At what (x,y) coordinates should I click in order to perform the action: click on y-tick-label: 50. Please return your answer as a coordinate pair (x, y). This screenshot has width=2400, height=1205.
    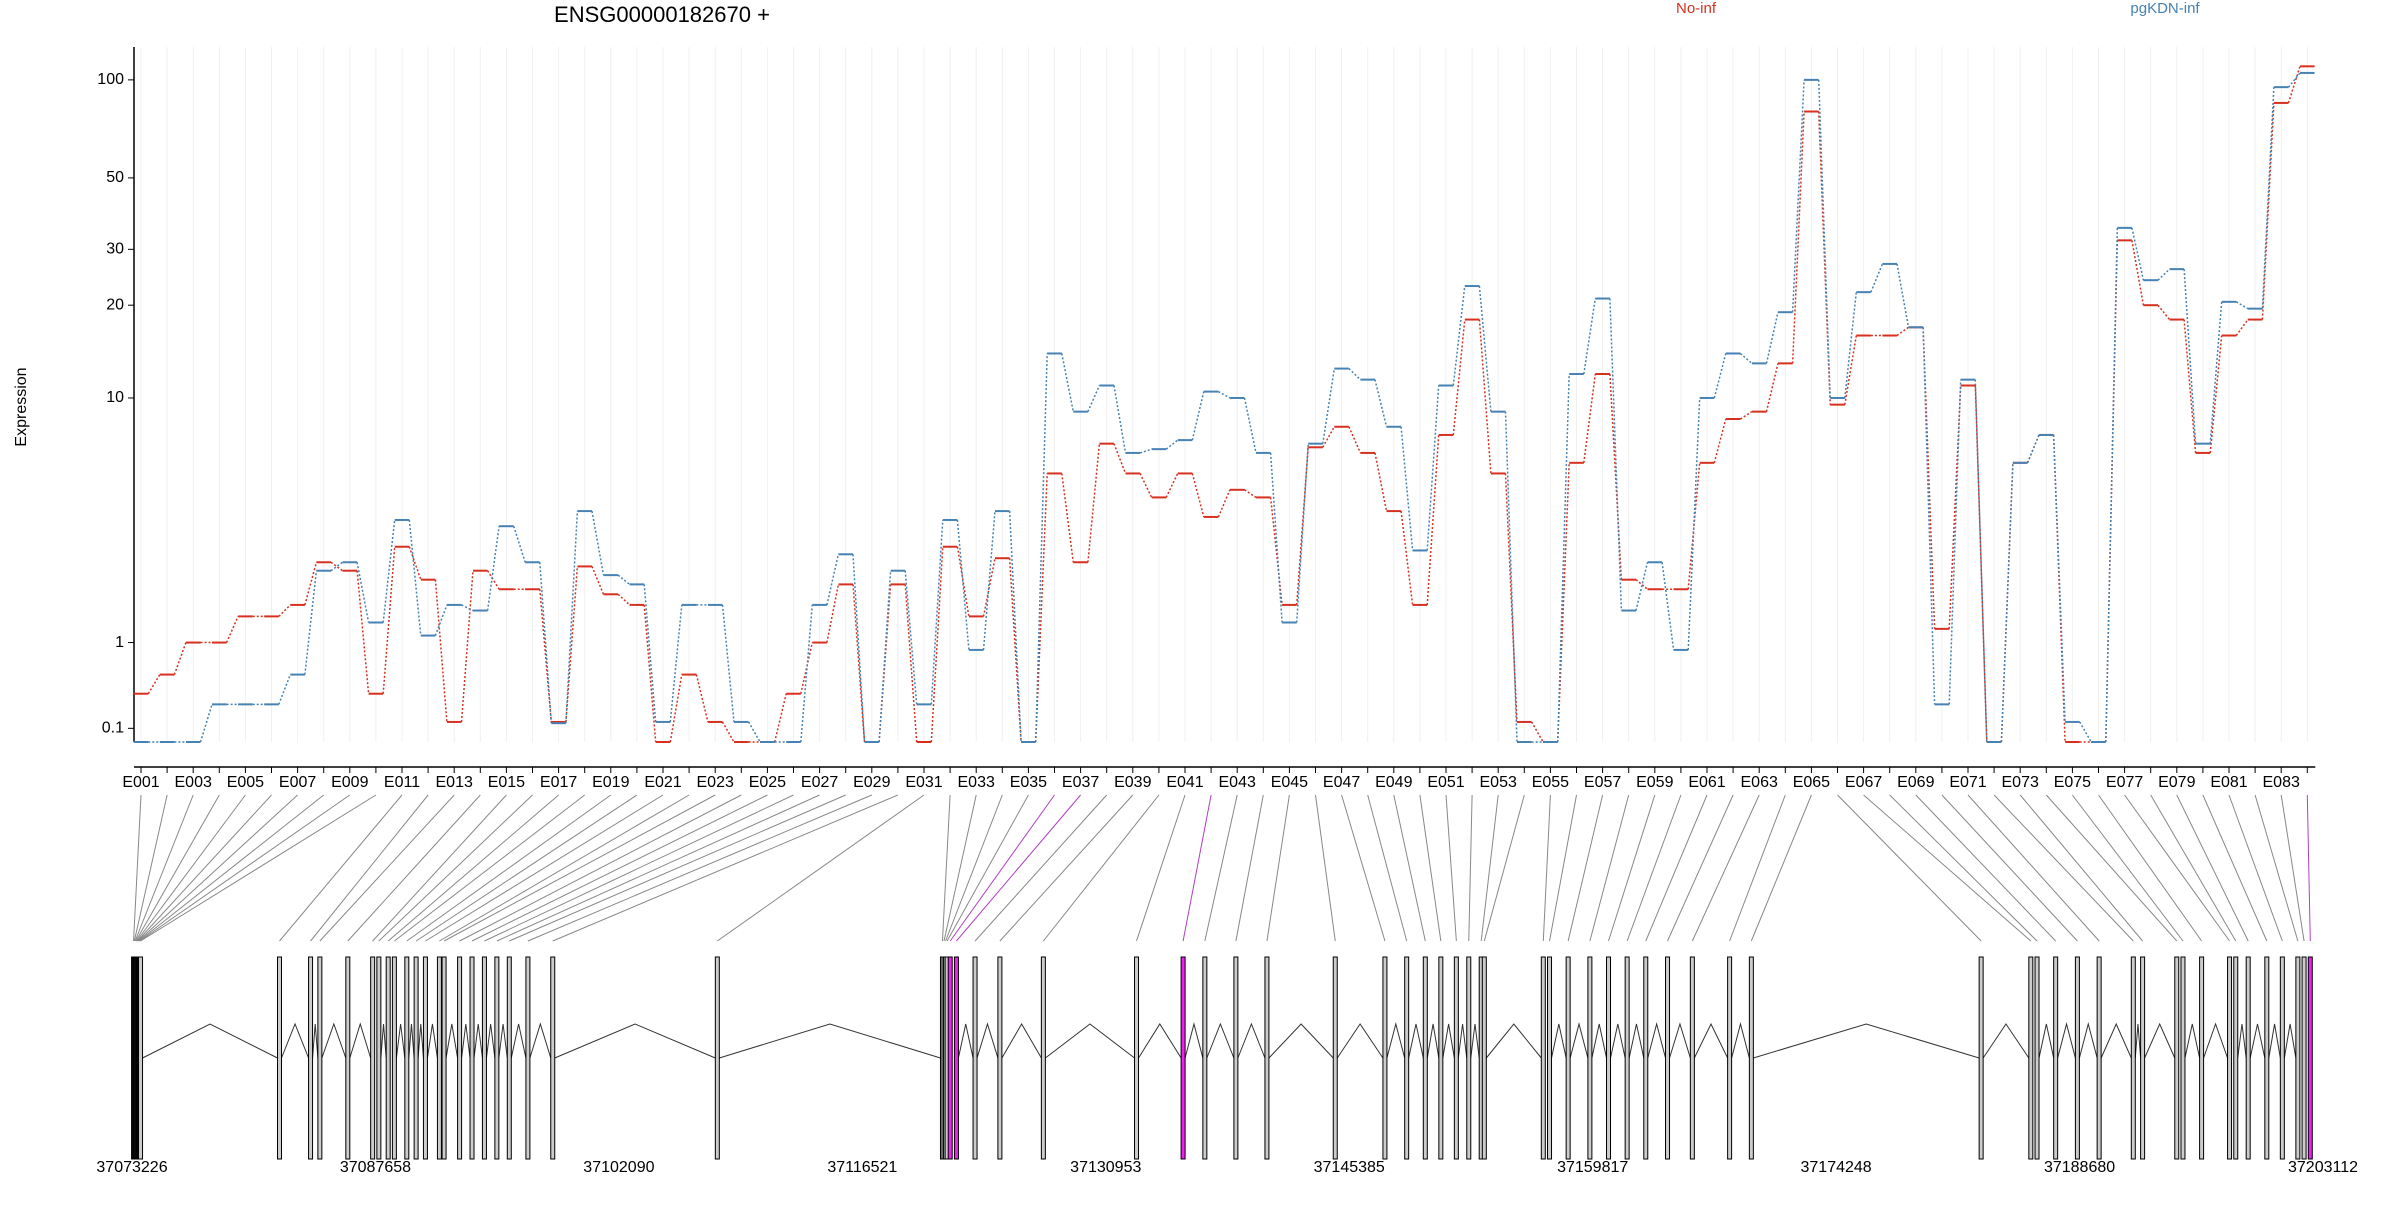
    Looking at the image, I should click on (115, 177).